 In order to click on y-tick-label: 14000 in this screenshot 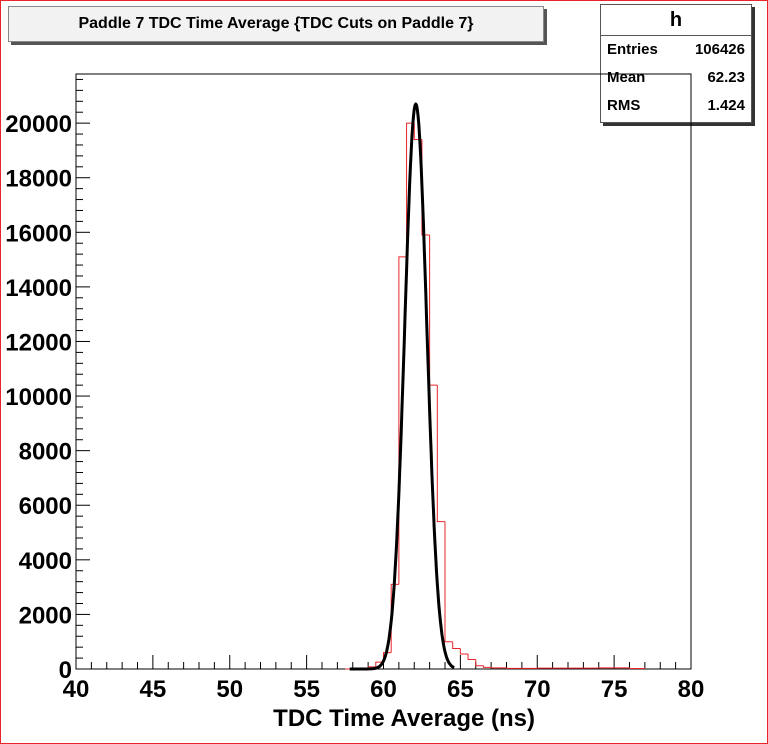, I will do `click(38, 288)`.